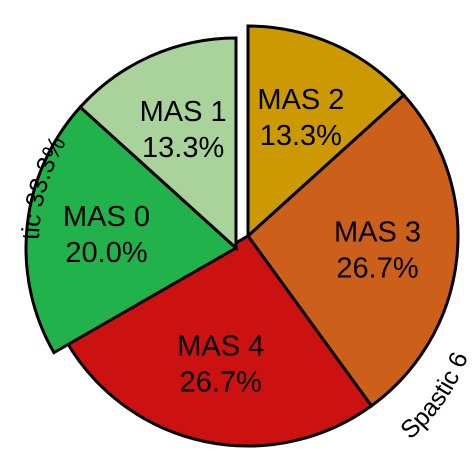  Describe the element at coordinates (220, 346) in the screenshot. I see `slice-label-mas-4: MAS 4` at that location.